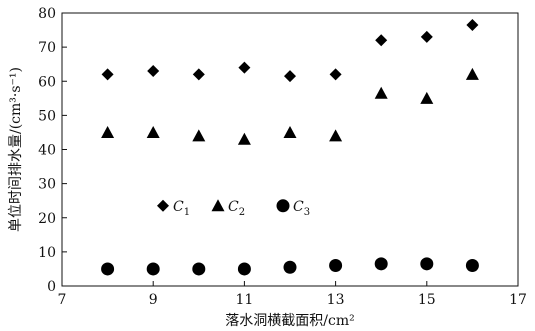  What do you see at coordinates (336, 300) in the screenshot?
I see `x-tick-label: 13` at bounding box center [336, 300].